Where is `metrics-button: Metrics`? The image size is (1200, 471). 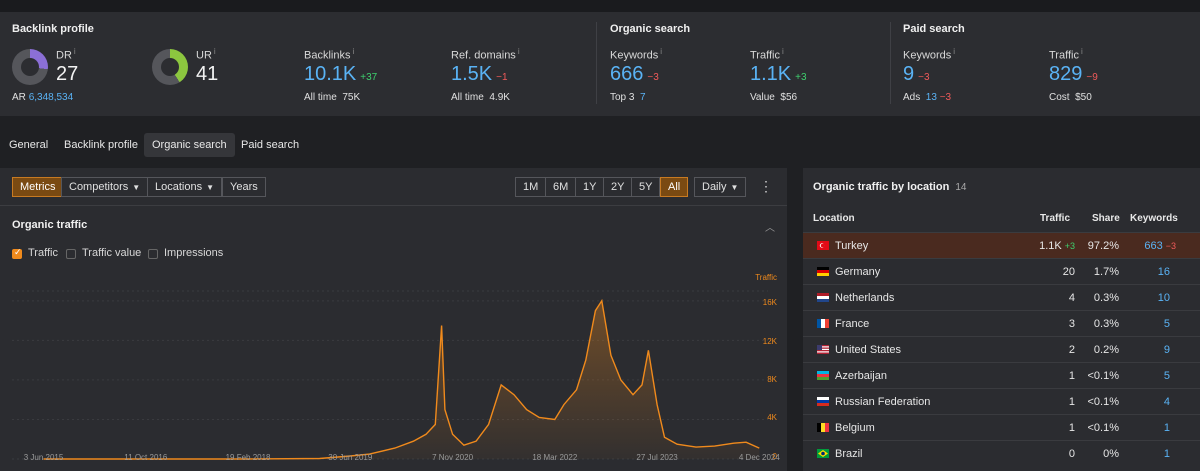
metrics-button: Metrics is located at coordinates (38, 187).